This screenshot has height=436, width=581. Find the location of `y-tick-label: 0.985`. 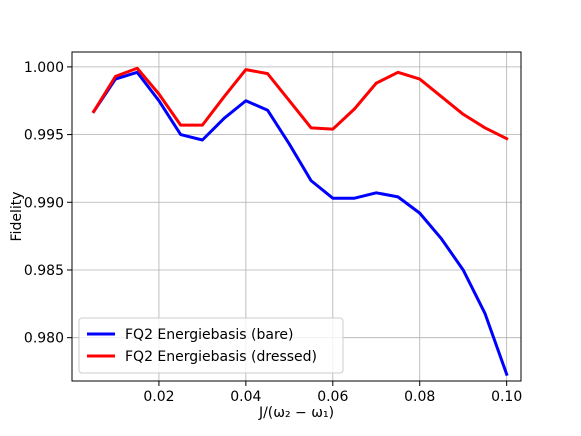

y-tick-label: 0.985 is located at coordinates (44, 271).